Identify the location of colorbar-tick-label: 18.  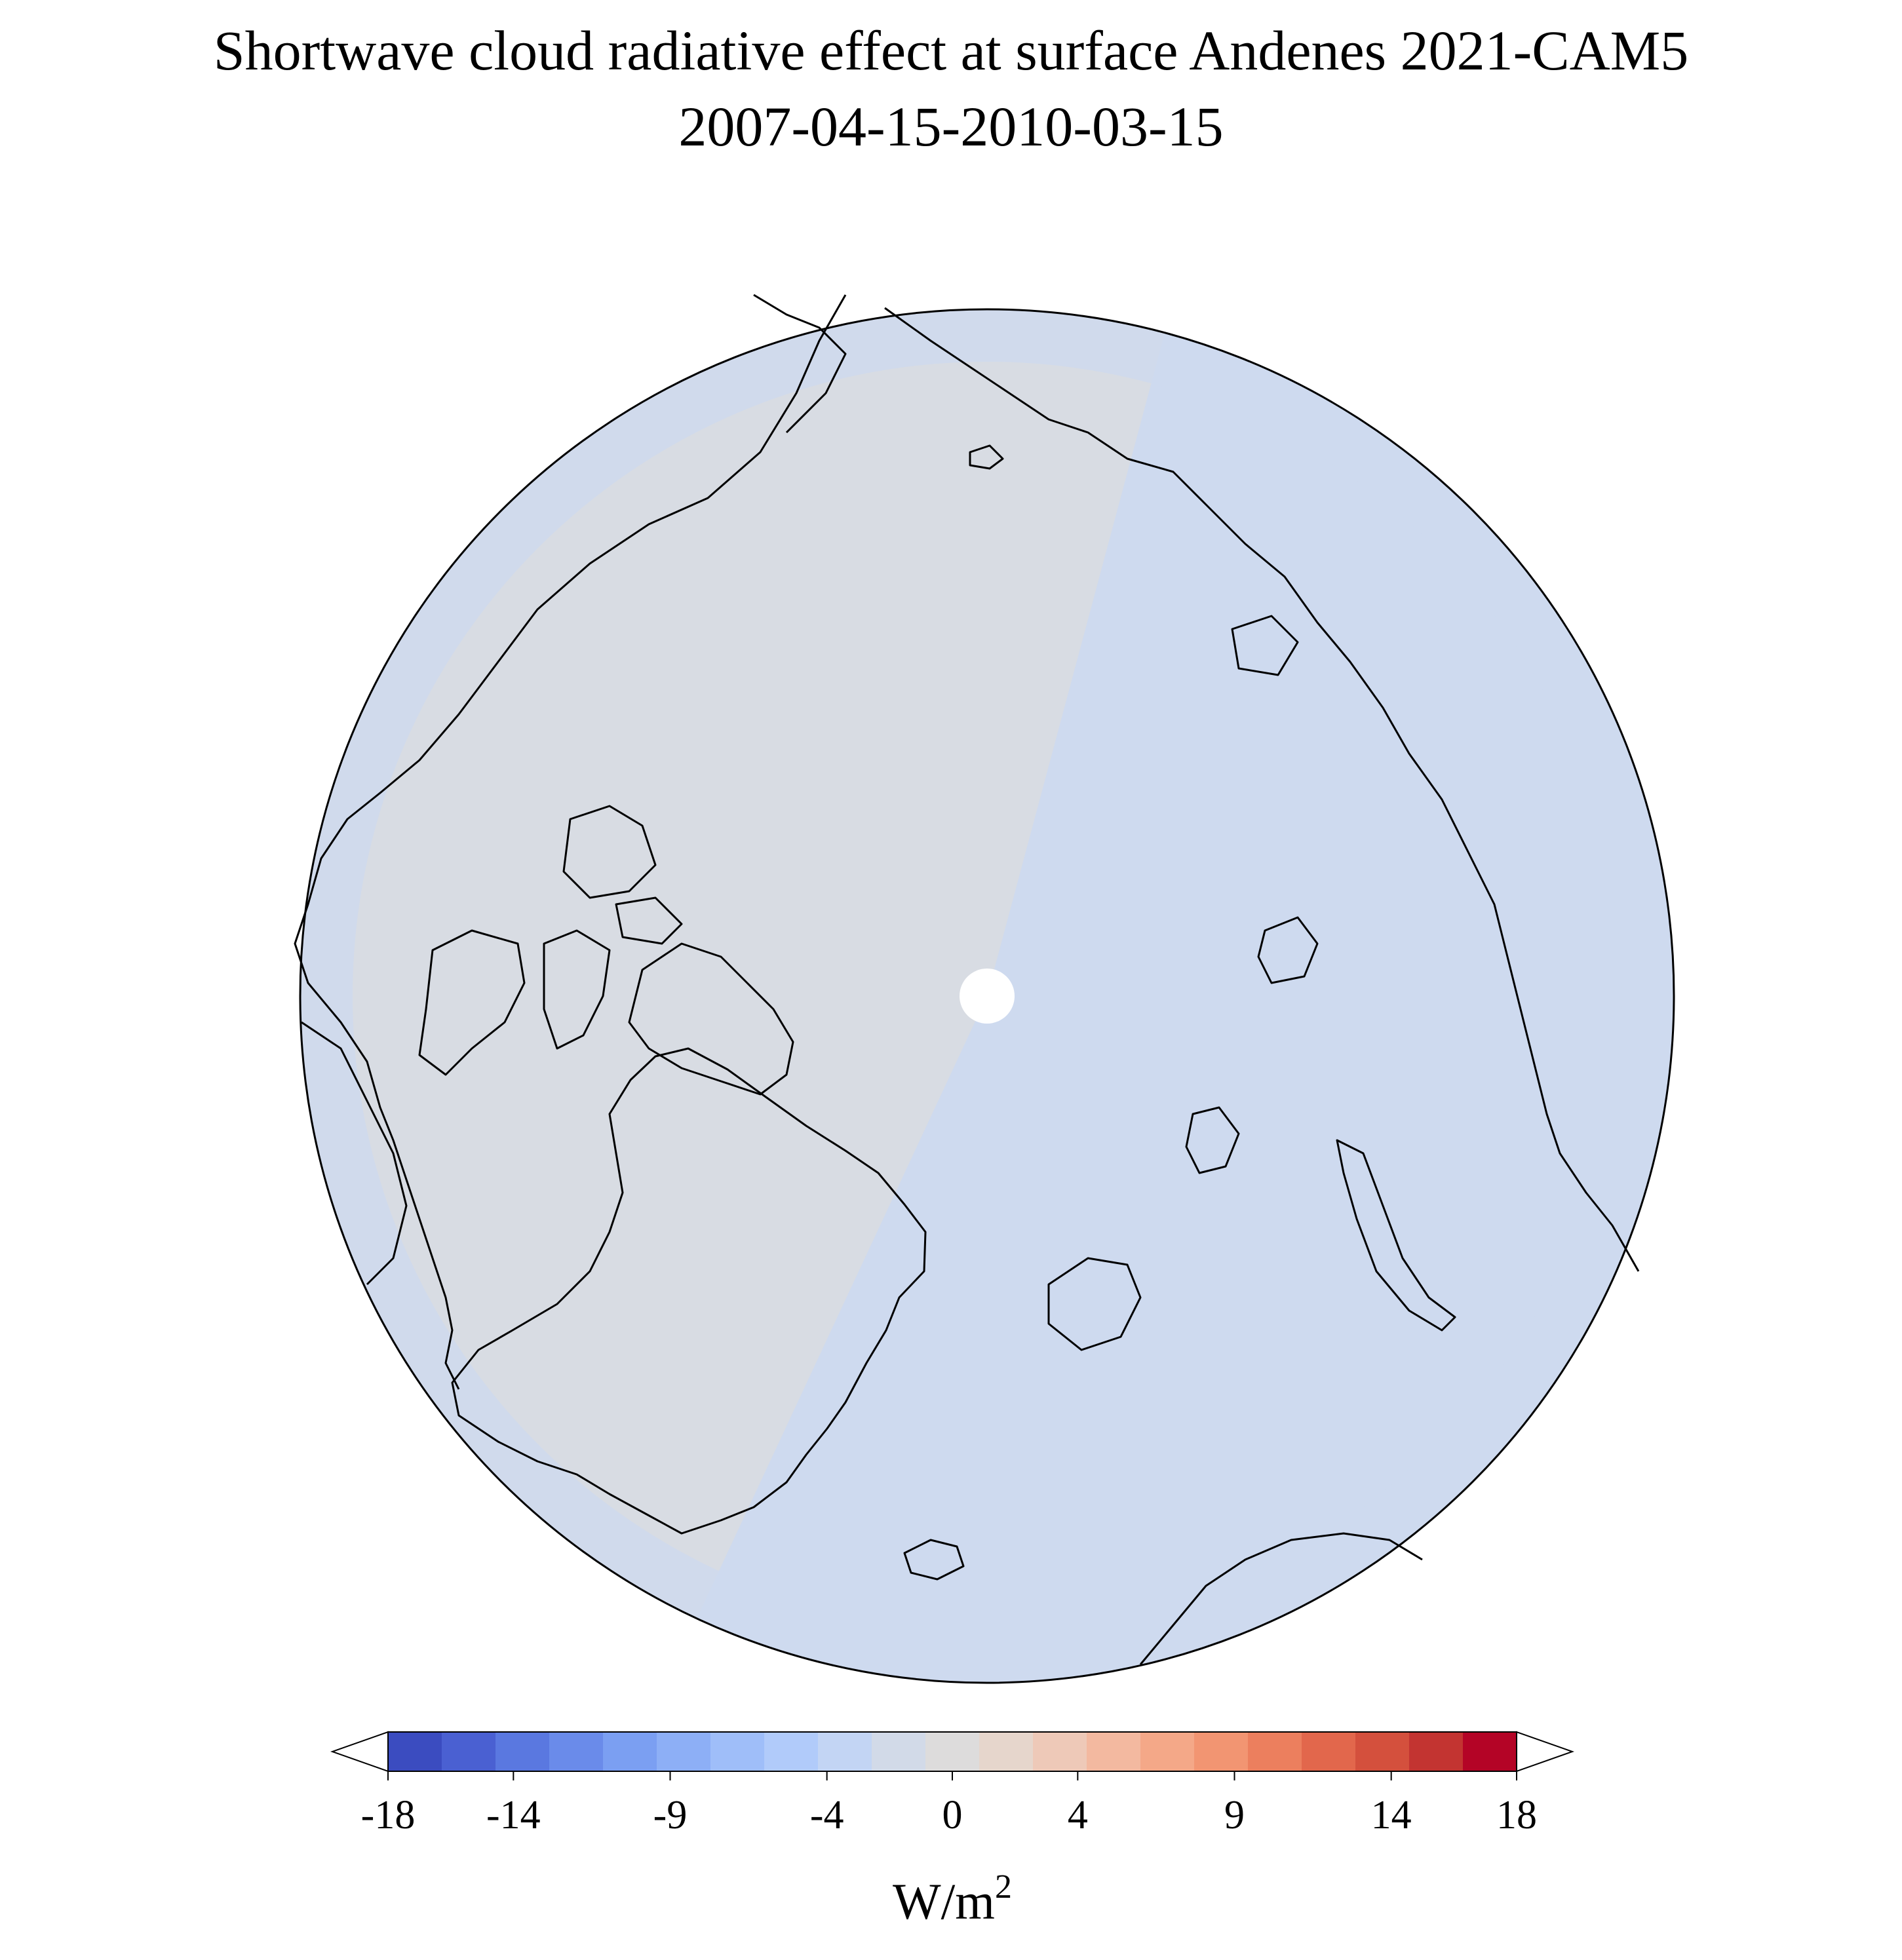
(1516, 1815).